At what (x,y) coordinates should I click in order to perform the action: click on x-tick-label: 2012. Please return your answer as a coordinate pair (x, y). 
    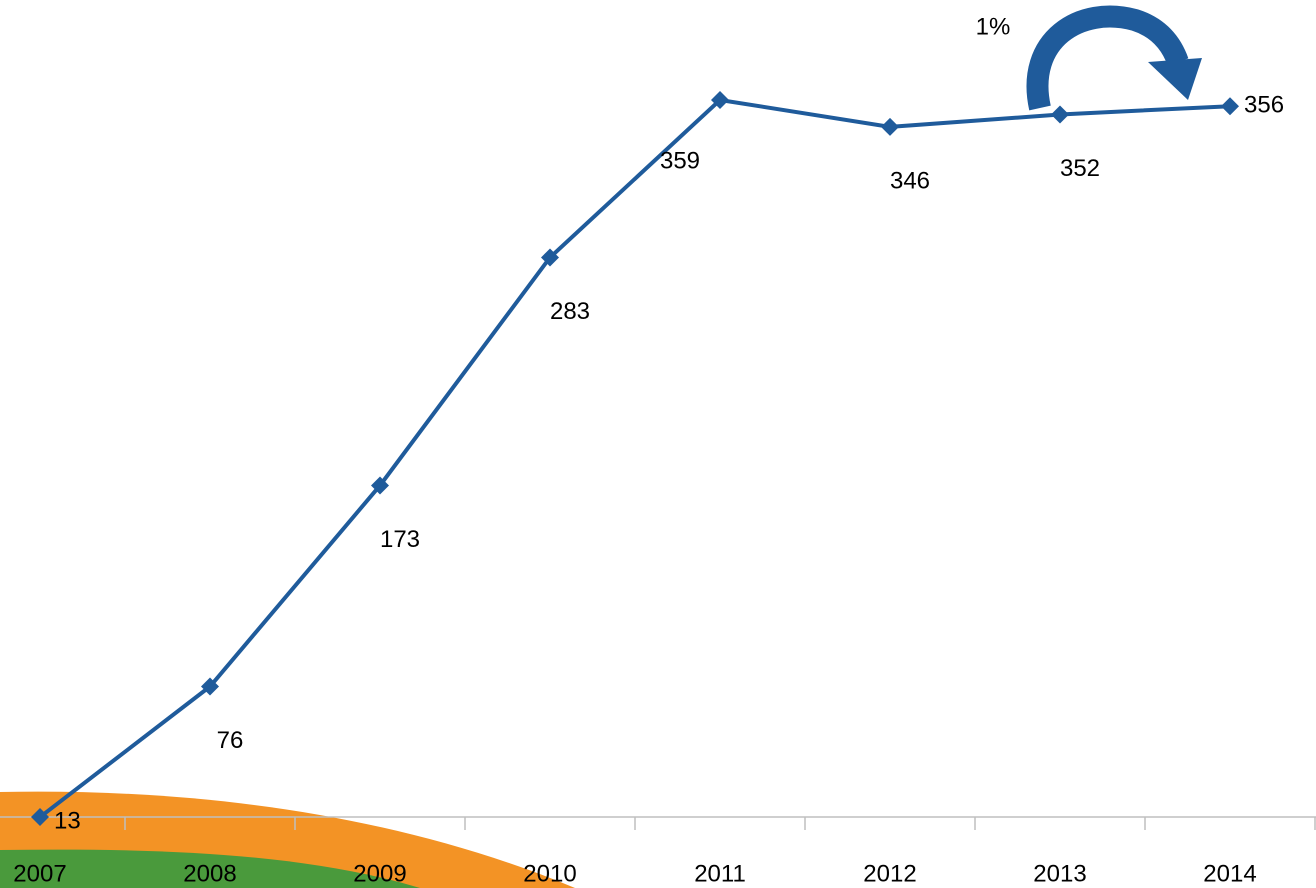
    Looking at the image, I should click on (889, 873).